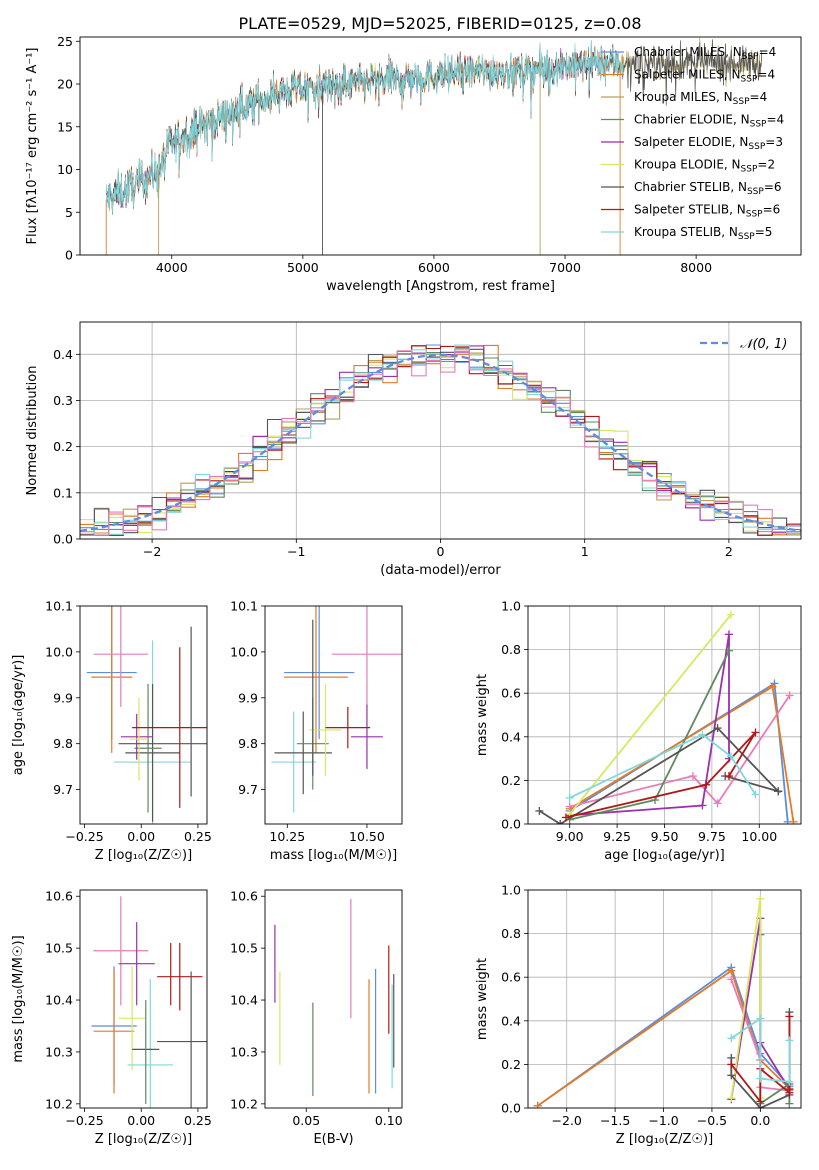 The image size is (819, 1170). I want to click on x-tick-label: 9.25, so click(617, 836).